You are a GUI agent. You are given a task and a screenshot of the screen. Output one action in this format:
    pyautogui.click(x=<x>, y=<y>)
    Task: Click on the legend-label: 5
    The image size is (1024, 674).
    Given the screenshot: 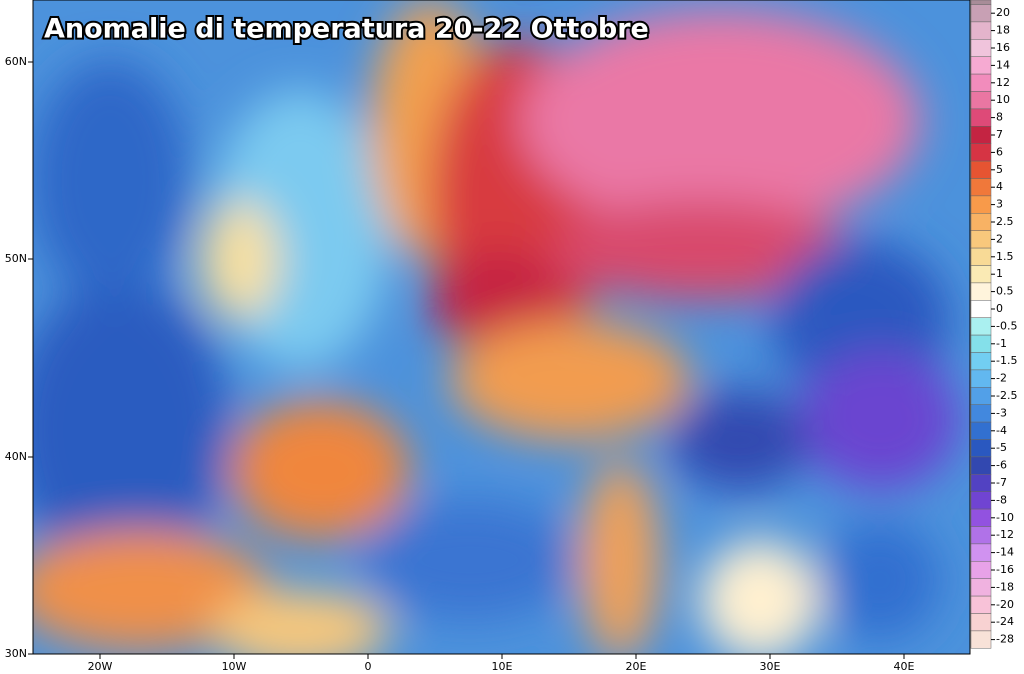 What is the action you would take?
    pyautogui.click(x=999, y=169)
    